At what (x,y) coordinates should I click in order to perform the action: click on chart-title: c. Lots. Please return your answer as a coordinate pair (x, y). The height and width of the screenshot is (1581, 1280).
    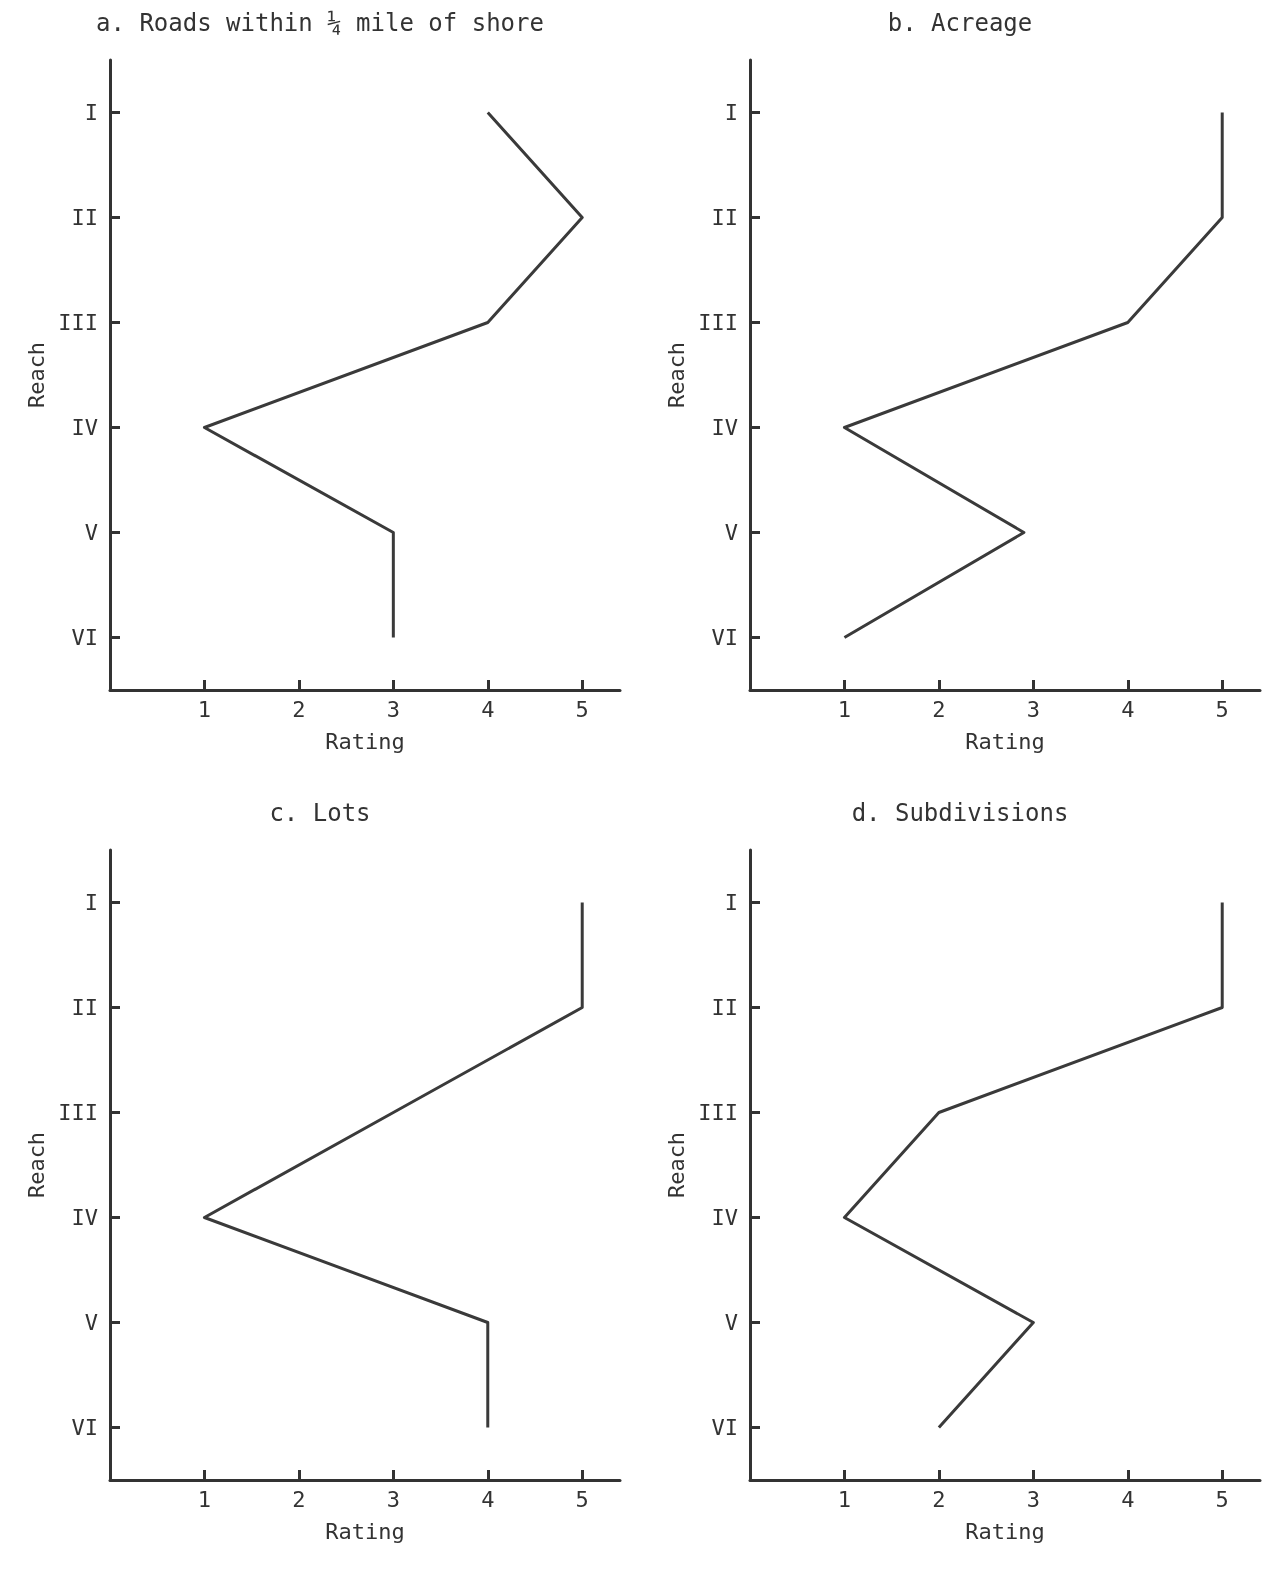
    Looking at the image, I should click on (320, 813).